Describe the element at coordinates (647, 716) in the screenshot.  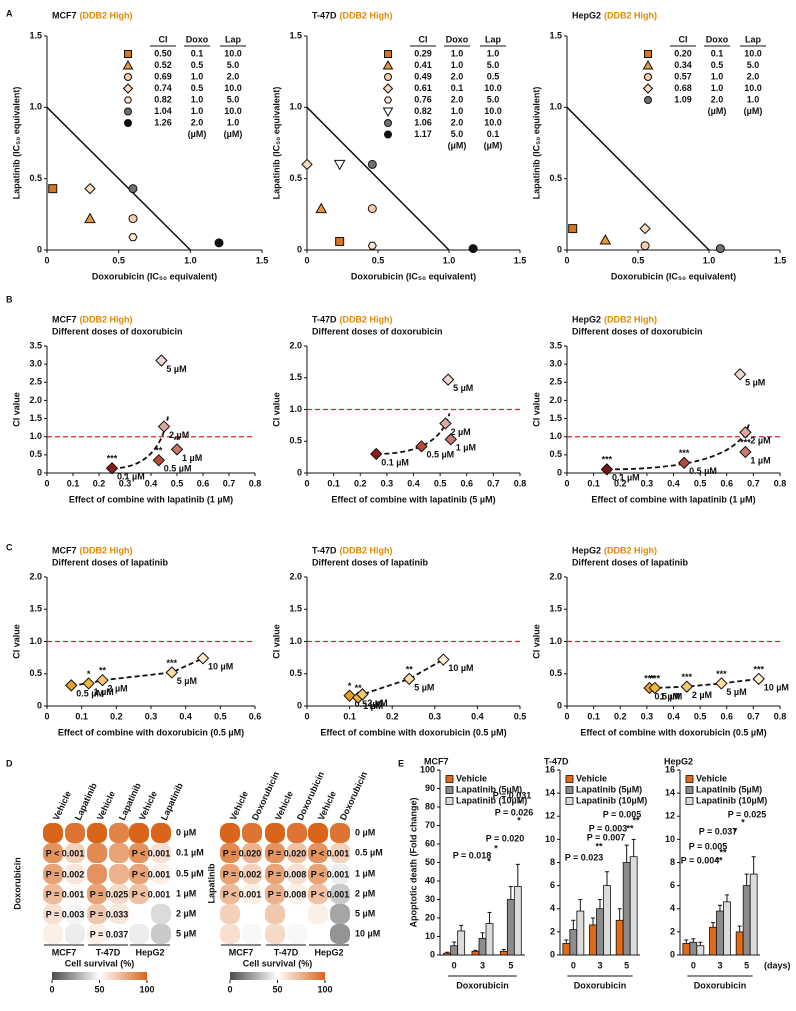
I see `x-tick-label: 0.3` at that location.